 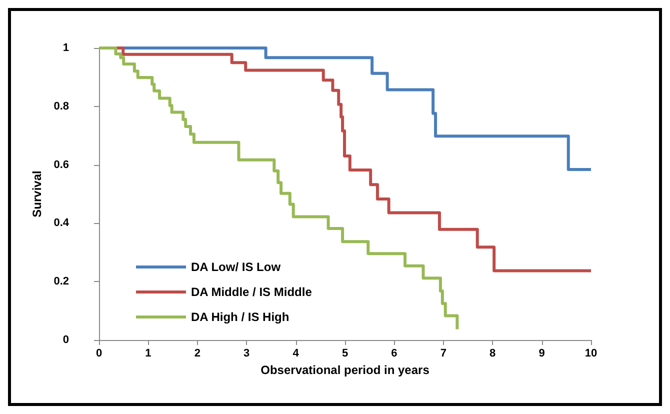 What do you see at coordinates (493, 354) in the screenshot?
I see `x-tick-label: 8` at bounding box center [493, 354].